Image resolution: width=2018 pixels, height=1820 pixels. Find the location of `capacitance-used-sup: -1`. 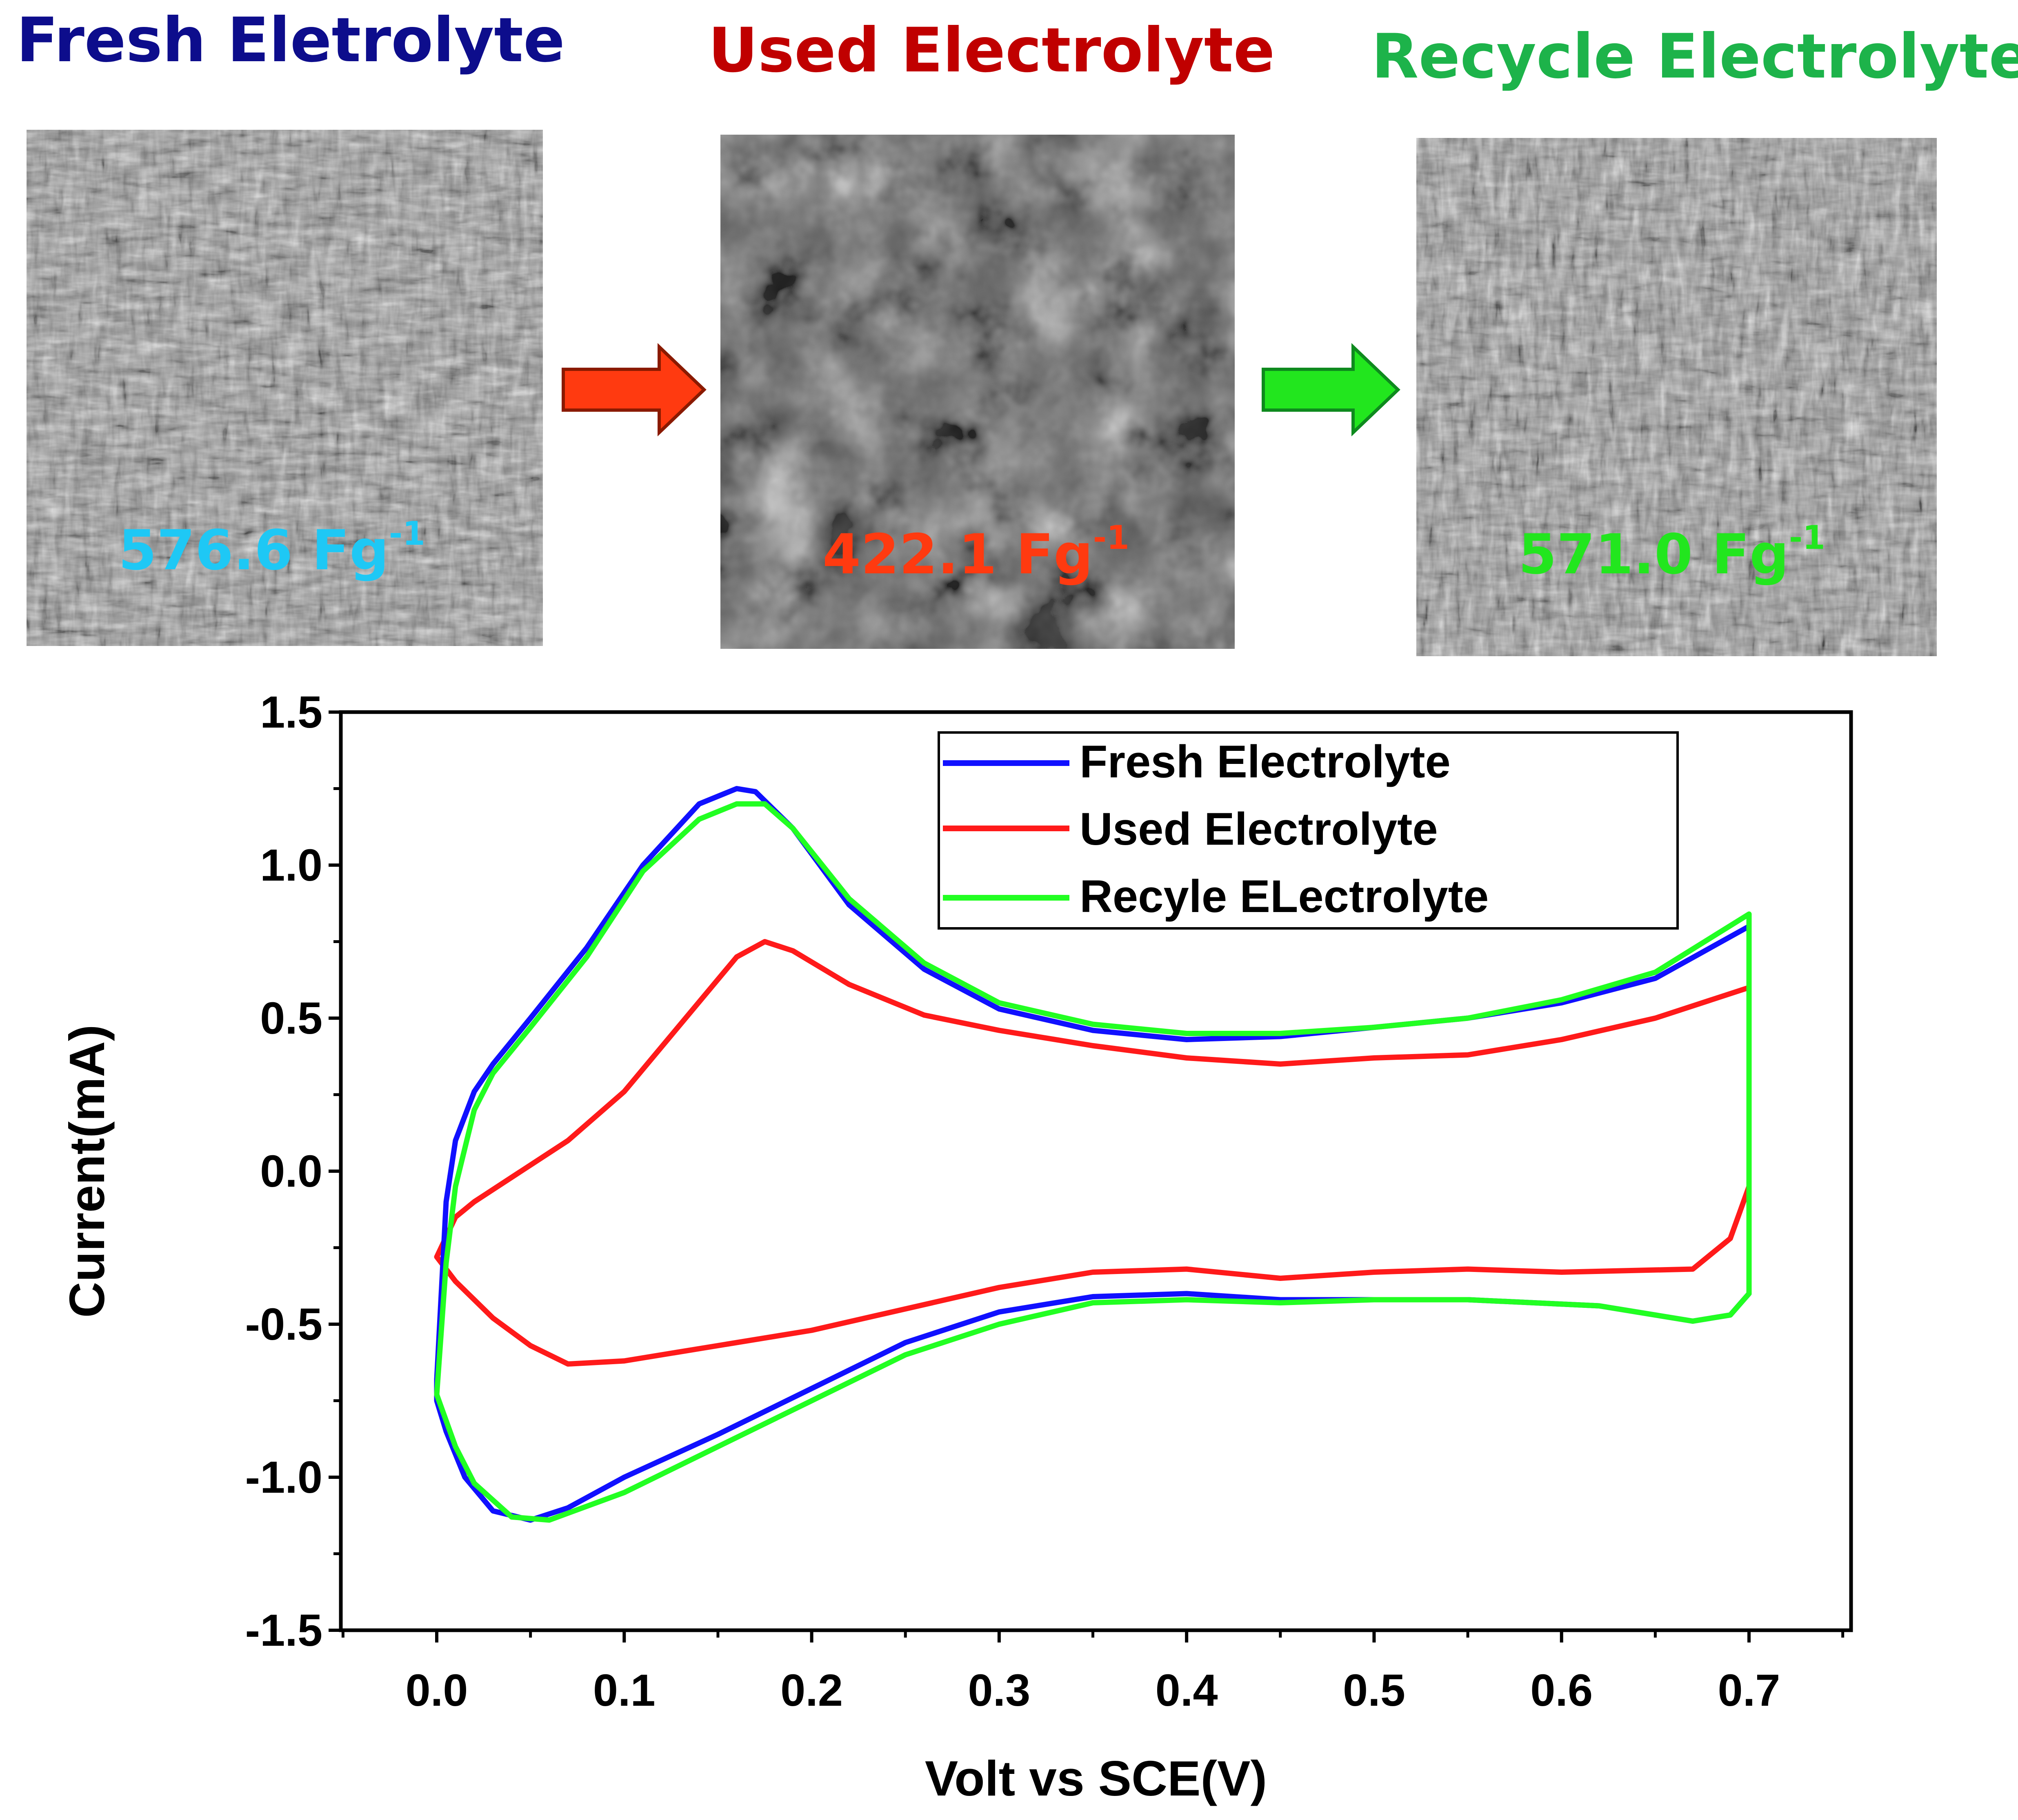

capacitance-used-sup: -1 is located at coordinates (1111, 538).